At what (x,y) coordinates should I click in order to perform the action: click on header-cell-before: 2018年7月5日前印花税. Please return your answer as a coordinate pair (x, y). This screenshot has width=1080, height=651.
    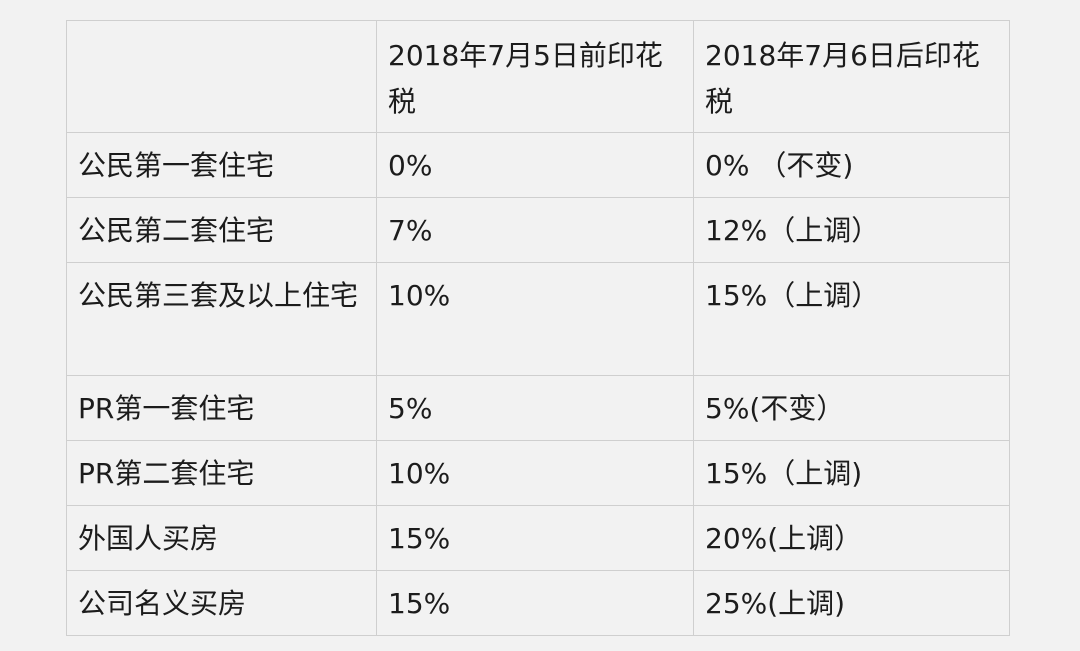
    Looking at the image, I should click on (535, 76).